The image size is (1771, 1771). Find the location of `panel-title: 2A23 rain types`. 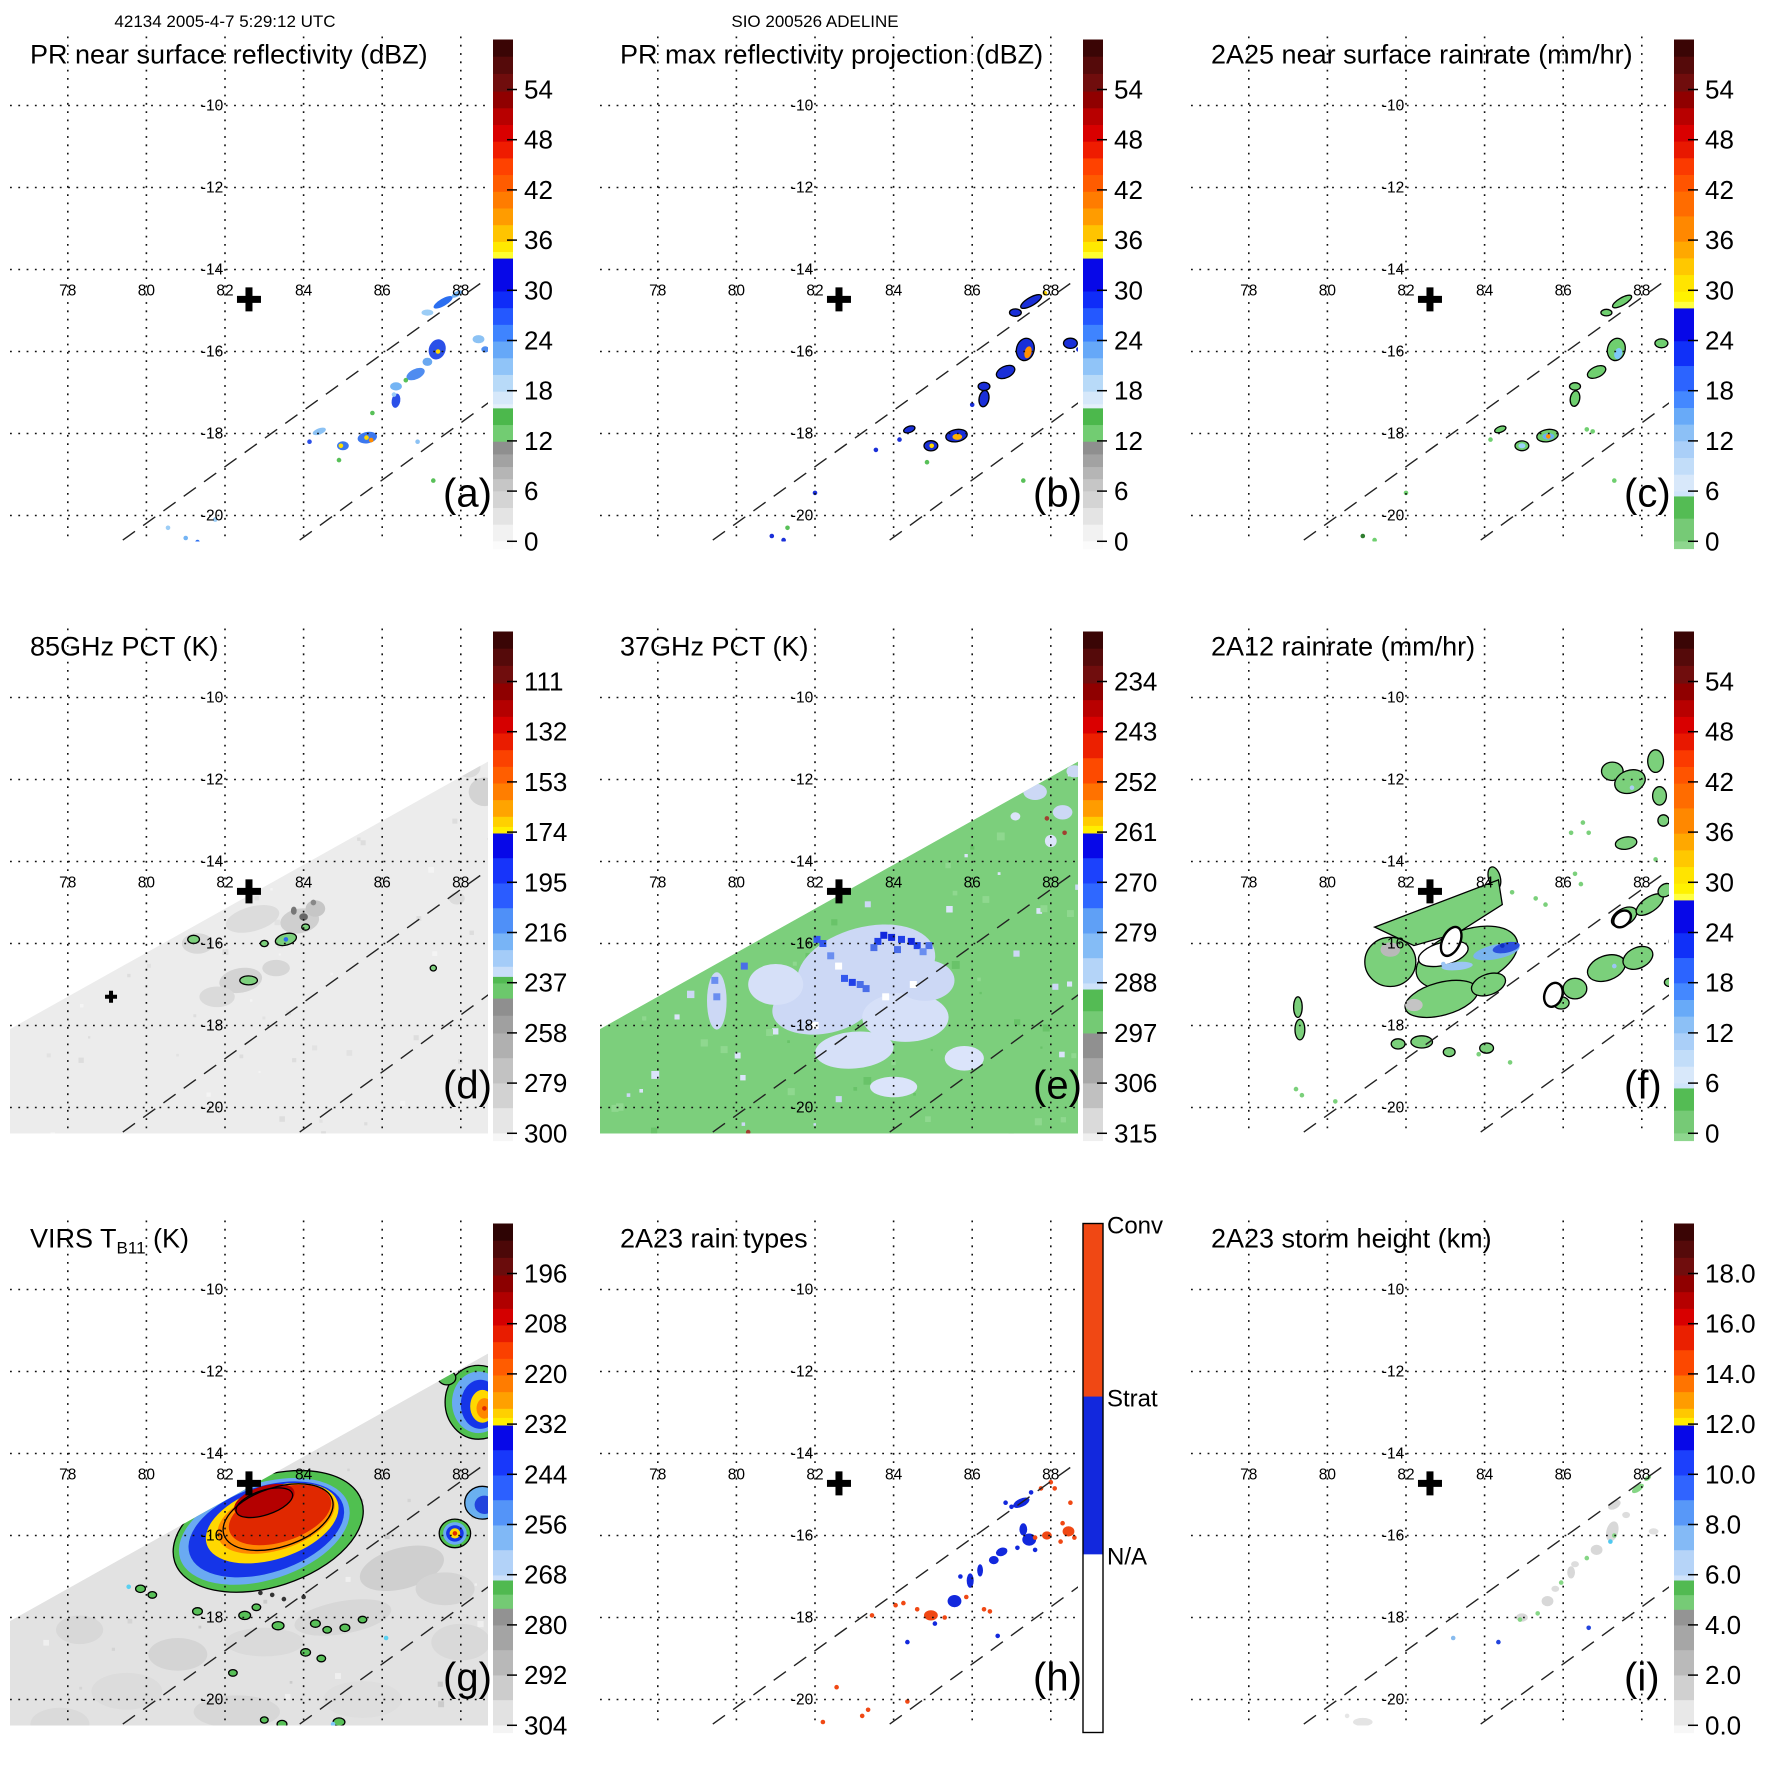

panel-title: 2A23 rain types is located at coordinates (714, 1239).